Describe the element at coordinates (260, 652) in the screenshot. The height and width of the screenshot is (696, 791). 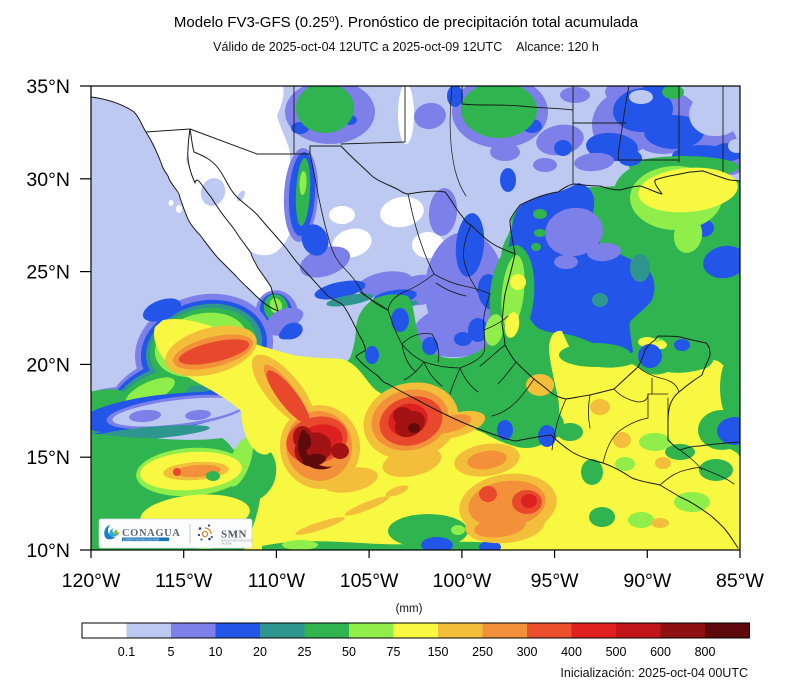
I see `svg-text: 20` at that location.